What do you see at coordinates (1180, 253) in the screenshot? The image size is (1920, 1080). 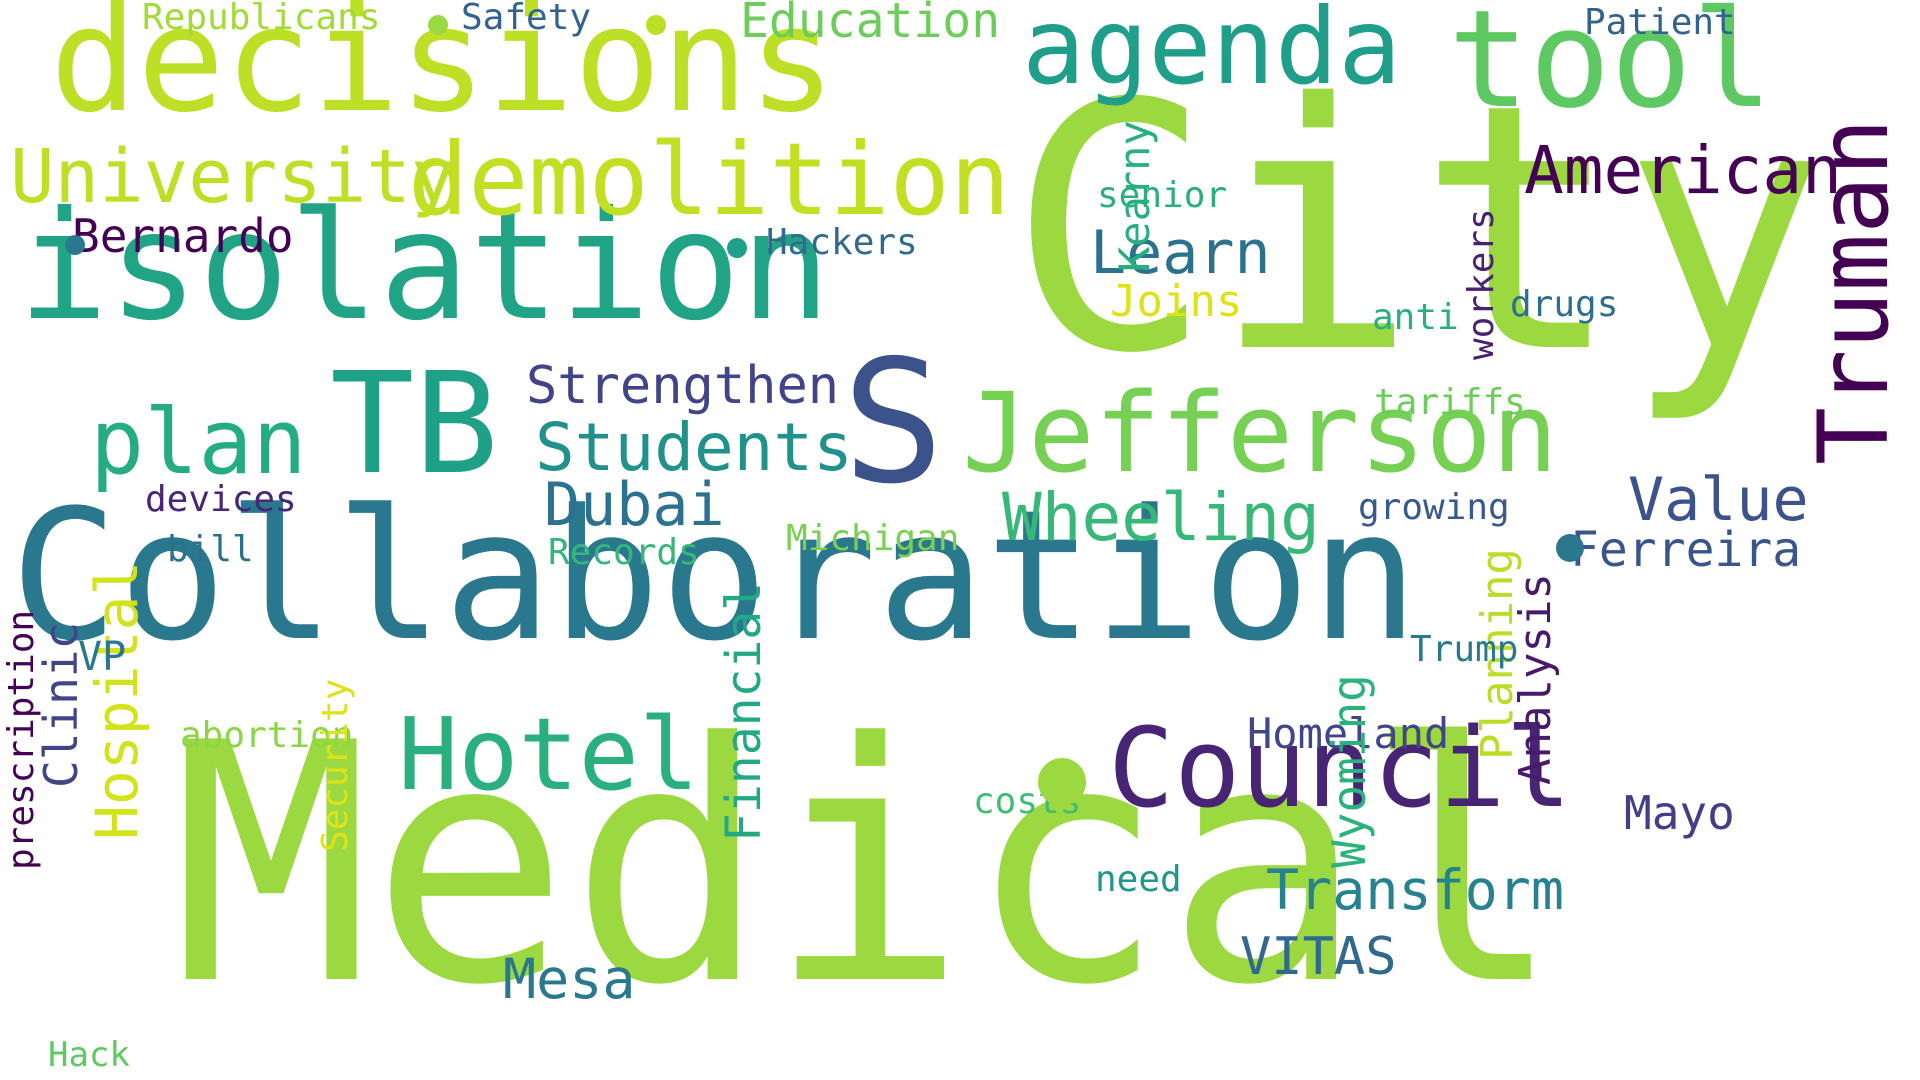 I see `word-learn: Learn` at bounding box center [1180, 253].